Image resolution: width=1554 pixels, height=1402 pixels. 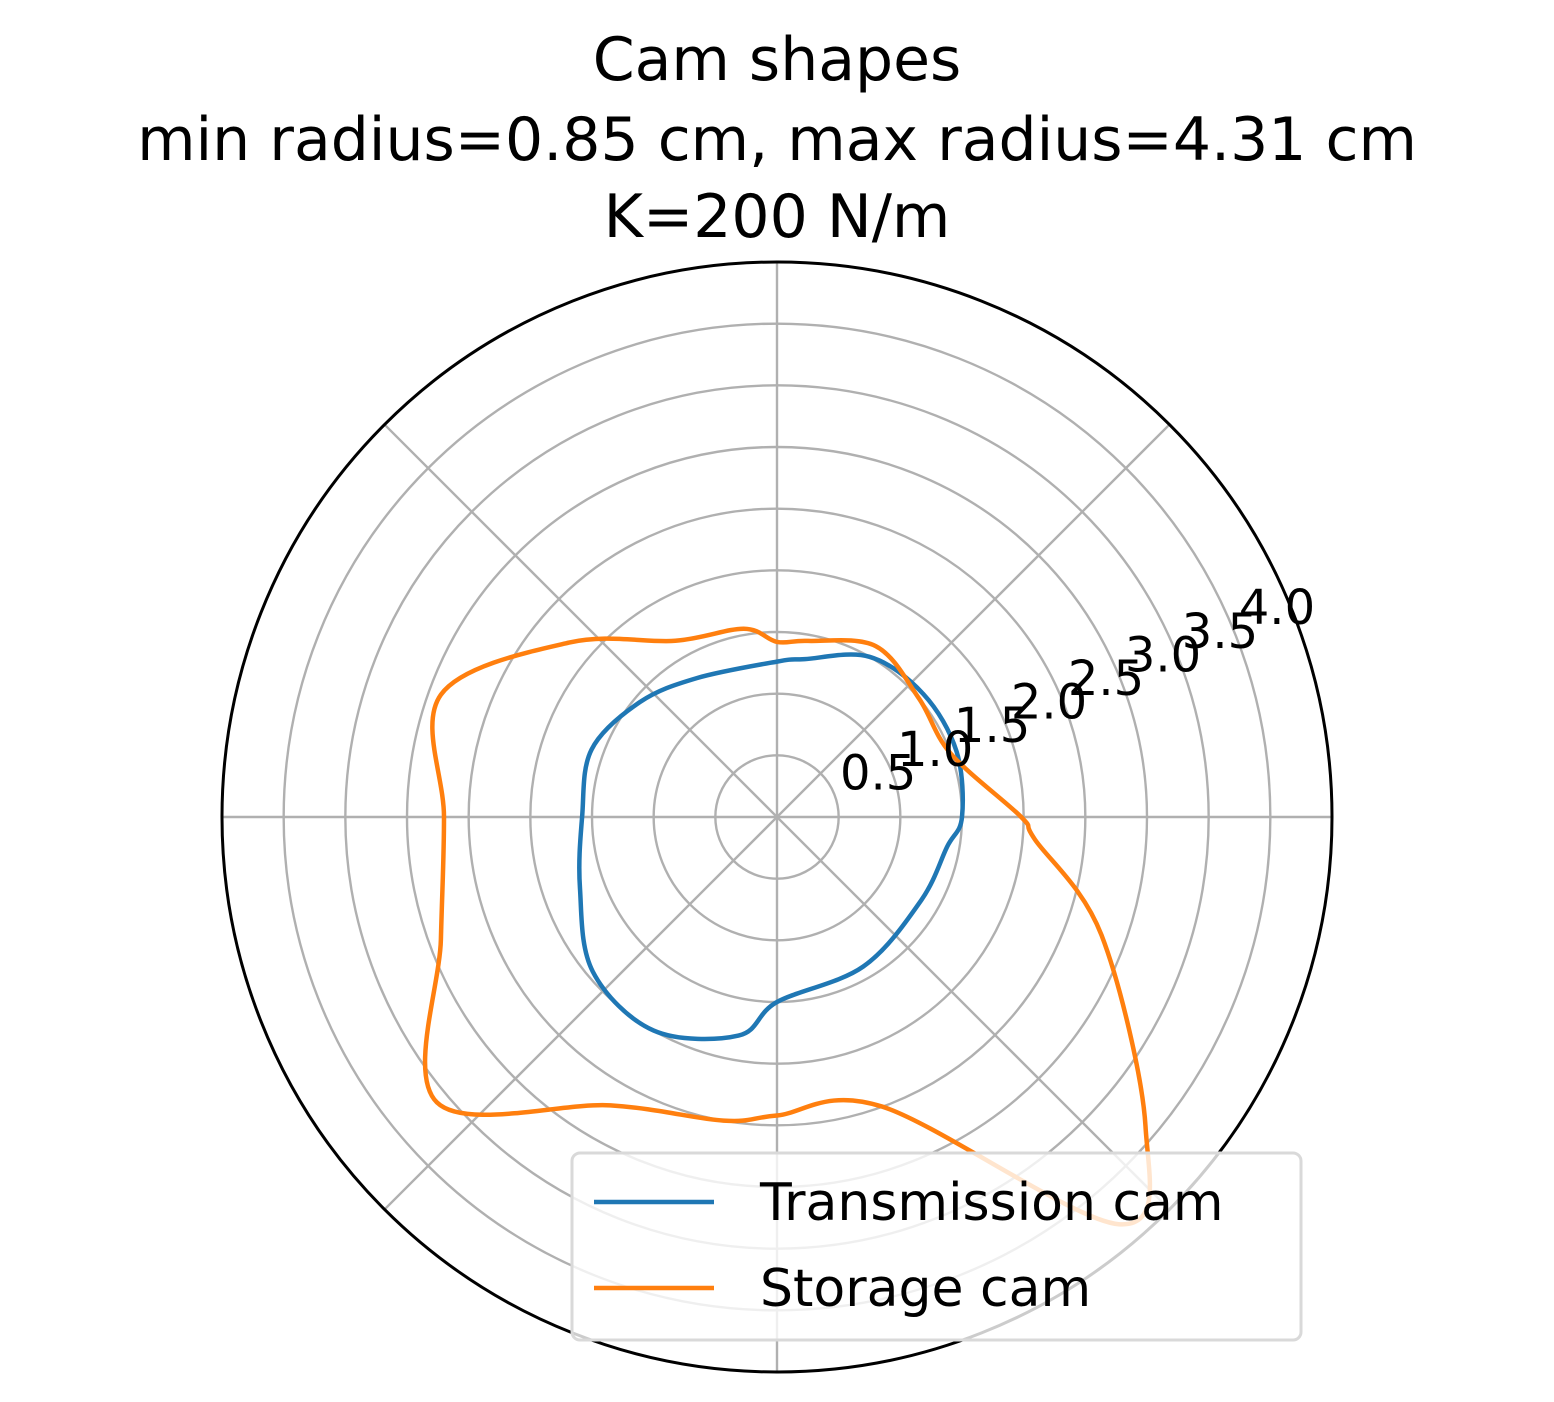 What do you see at coordinates (925, 1289) in the screenshot?
I see `legend-label-storage-cam: Storage cam` at bounding box center [925, 1289].